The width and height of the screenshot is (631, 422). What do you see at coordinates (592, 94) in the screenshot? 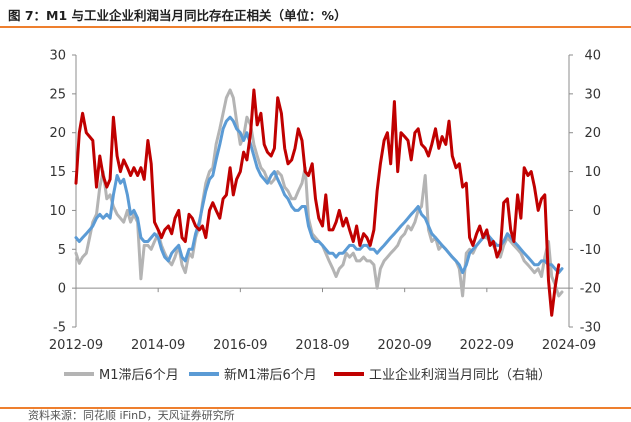
I see `right-tick-label: 30` at bounding box center [592, 94].